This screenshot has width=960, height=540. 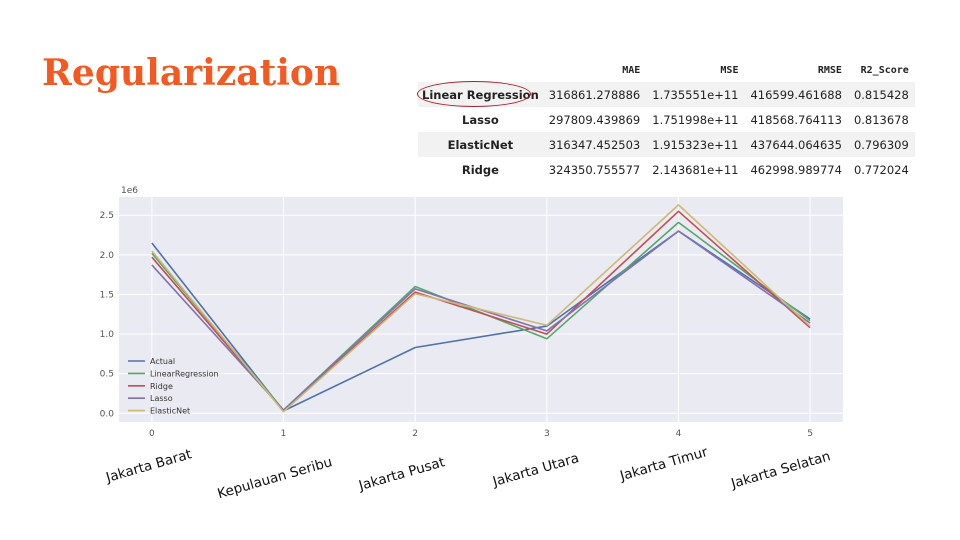 What do you see at coordinates (796, 94) in the screenshot?
I see `cell-rmse: 416599.461688` at bounding box center [796, 94].